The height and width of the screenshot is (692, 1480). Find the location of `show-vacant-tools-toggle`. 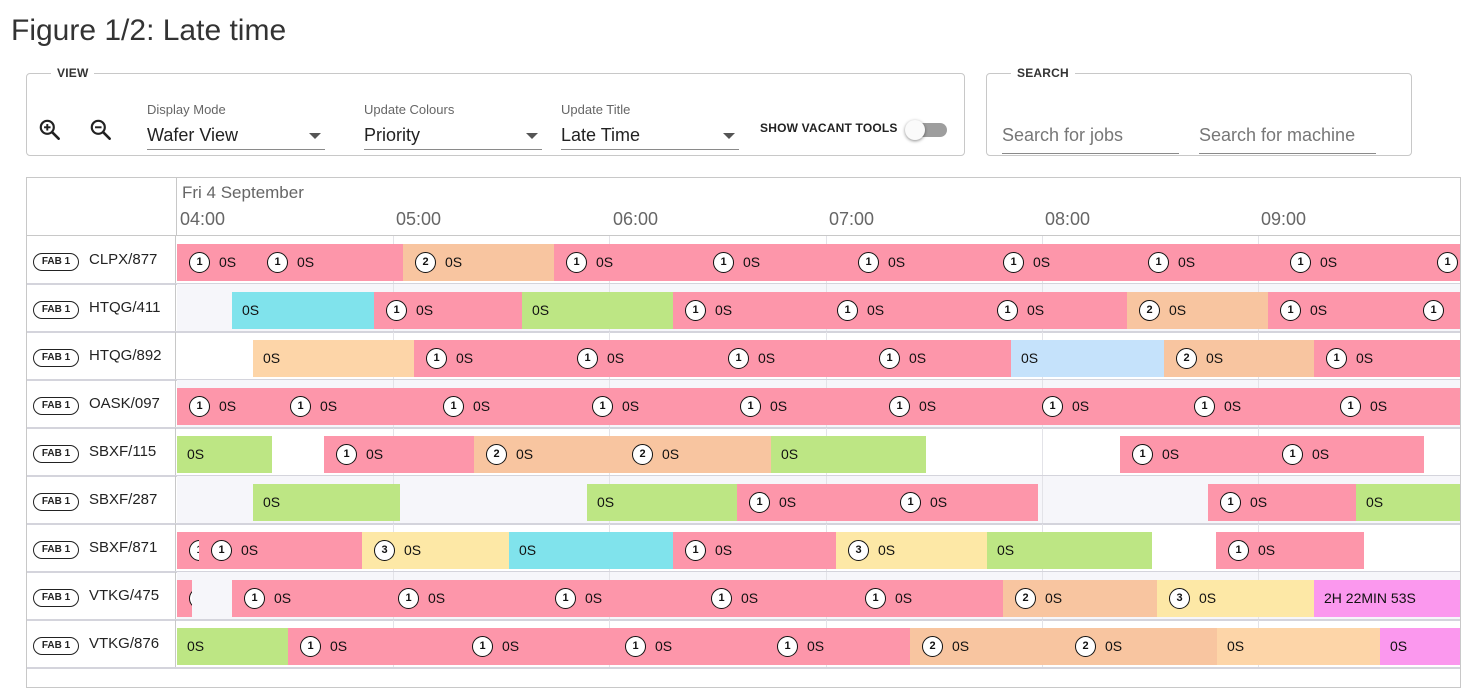

show-vacant-tools-toggle is located at coordinates (927, 130).